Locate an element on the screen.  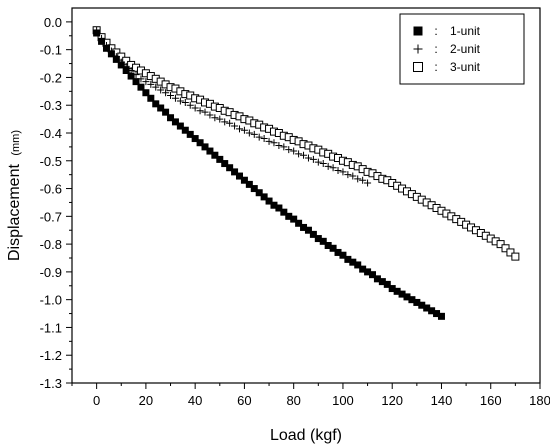
y-tick-label: -0.1 is located at coordinates (51, 50).